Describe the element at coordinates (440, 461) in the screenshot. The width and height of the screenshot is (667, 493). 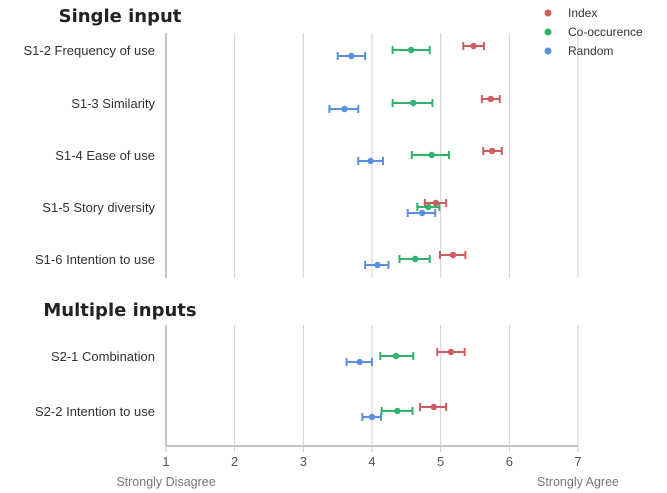
I see `x-tick-label: 5` at that location.